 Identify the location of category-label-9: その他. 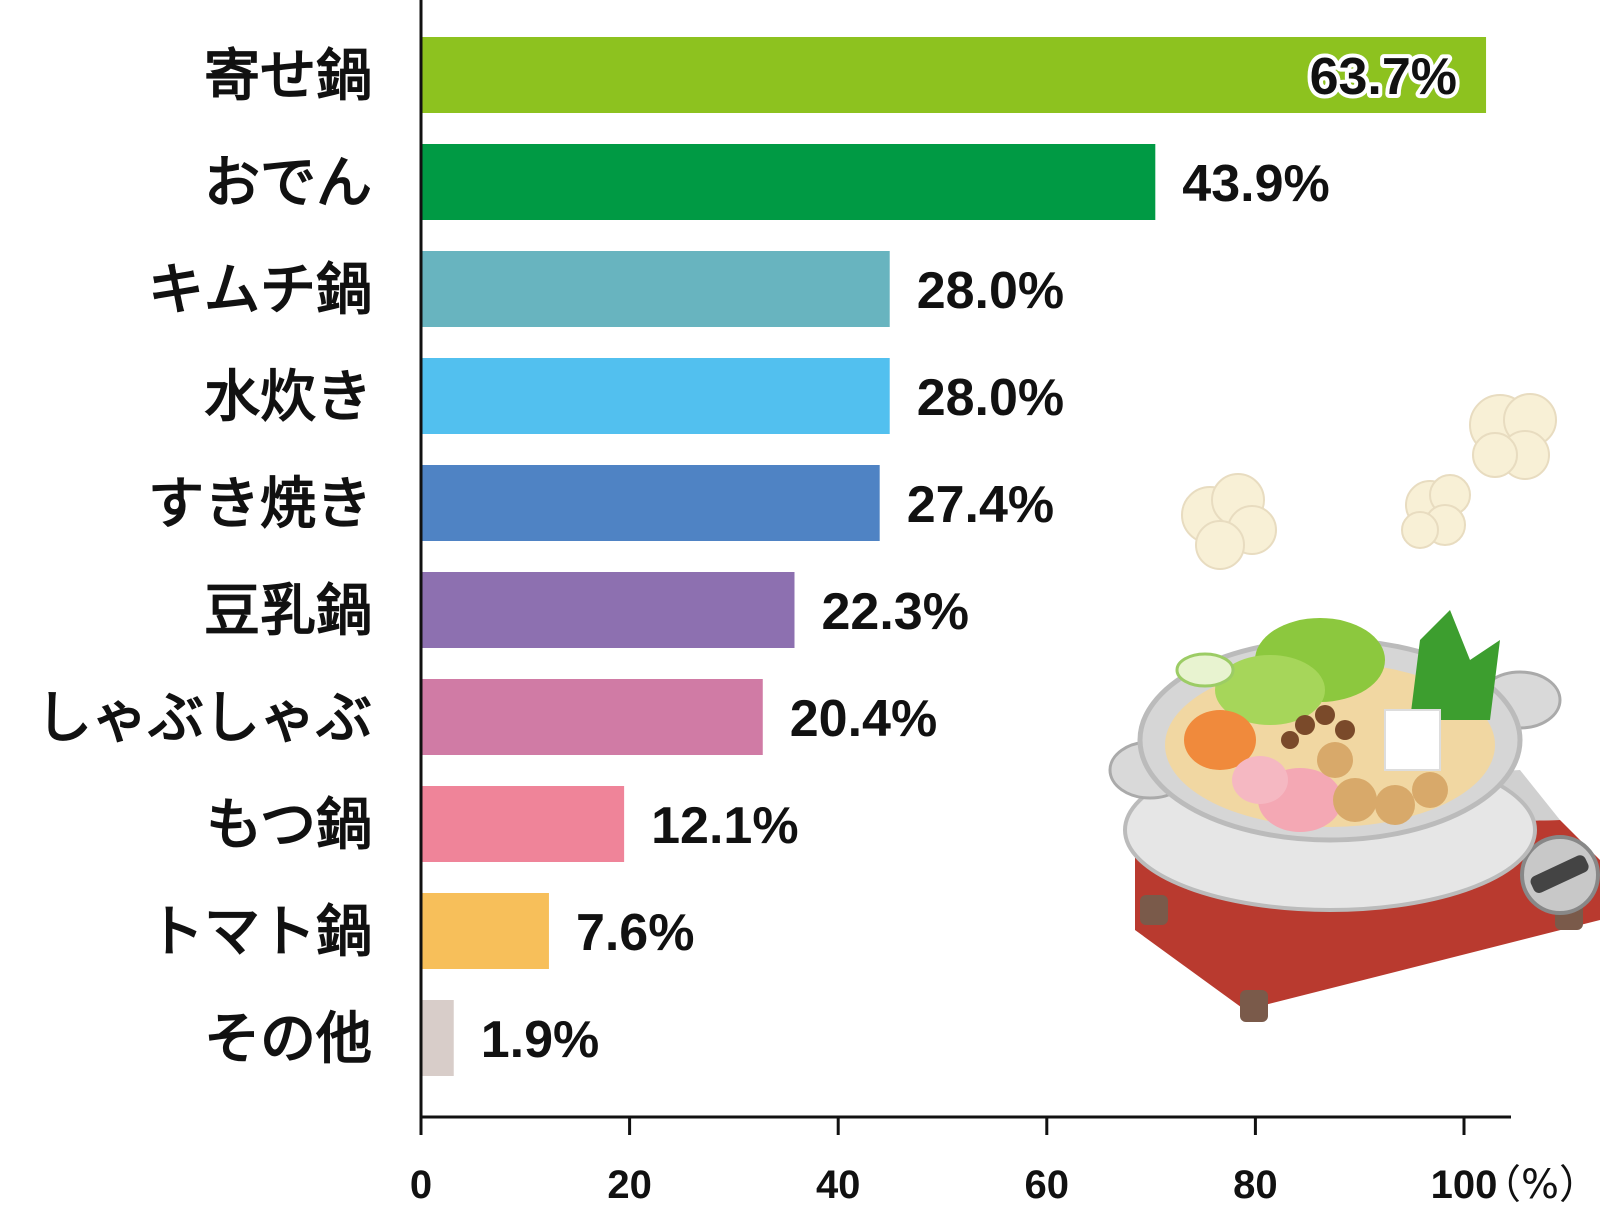
(288, 1039).